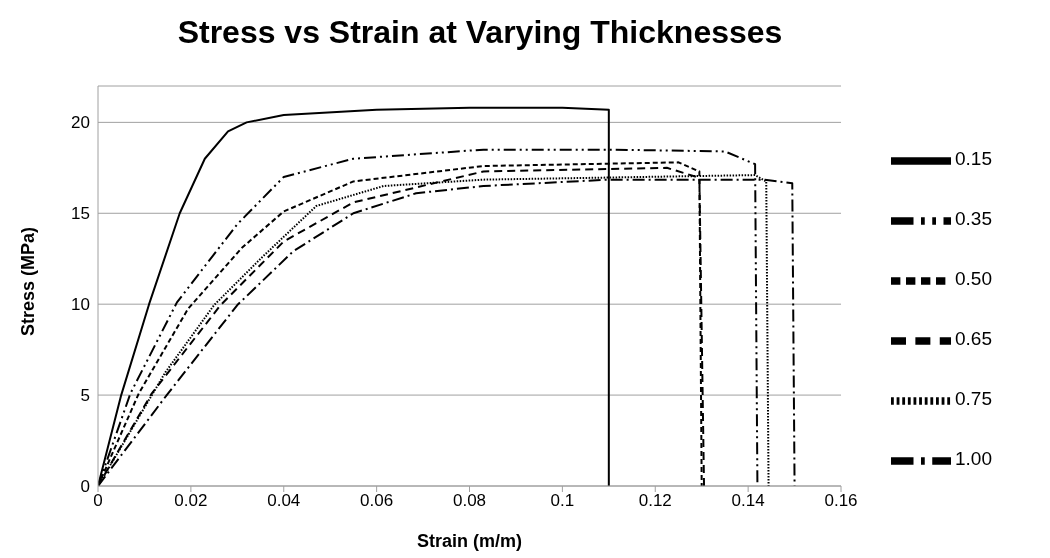 This screenshot has width=1050, height=558. What do you see at coordinates (98, 501) in the screenshot?
I see `x-tick-label: 0` at bounding box center [98, 501].